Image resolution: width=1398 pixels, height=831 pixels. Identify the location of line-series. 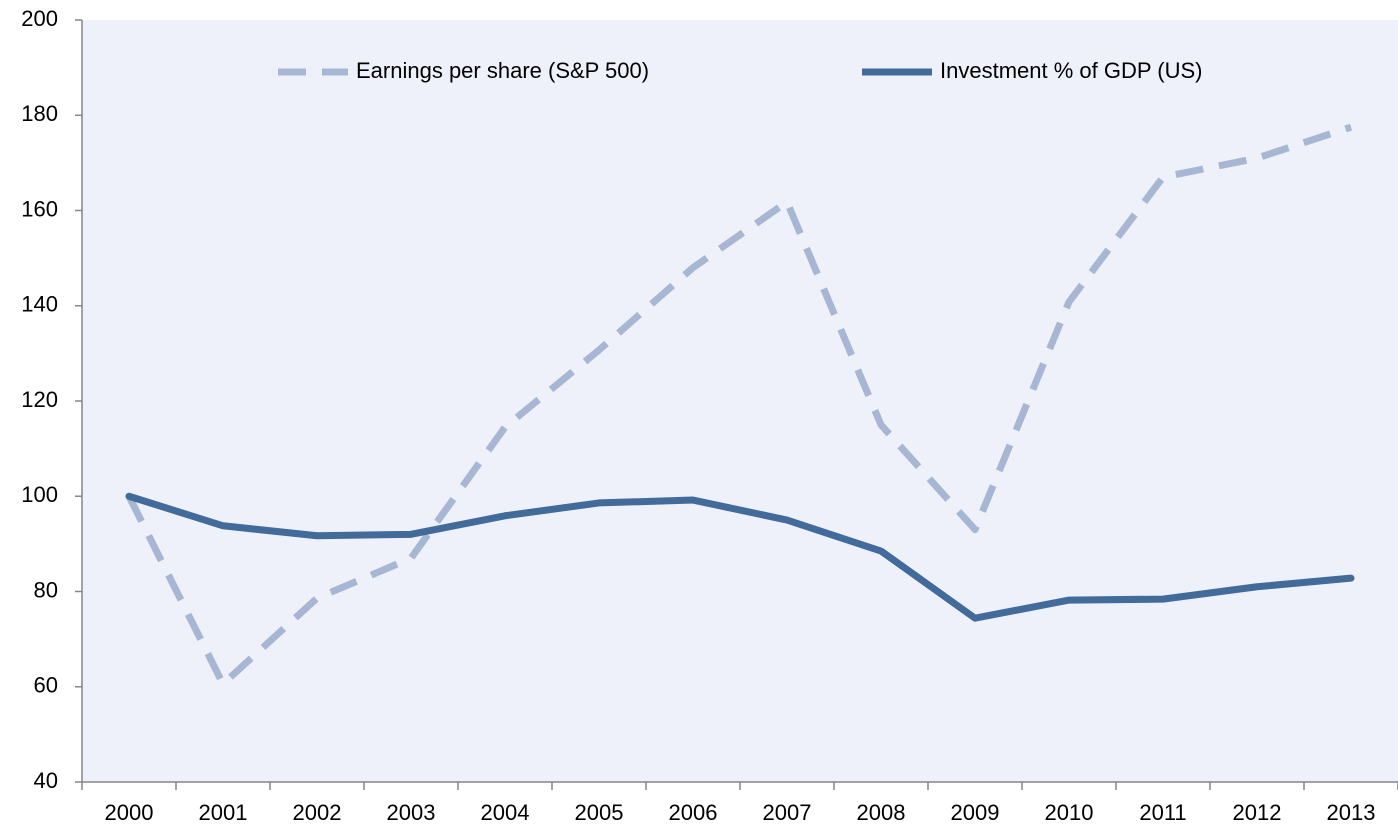
(740, 557).